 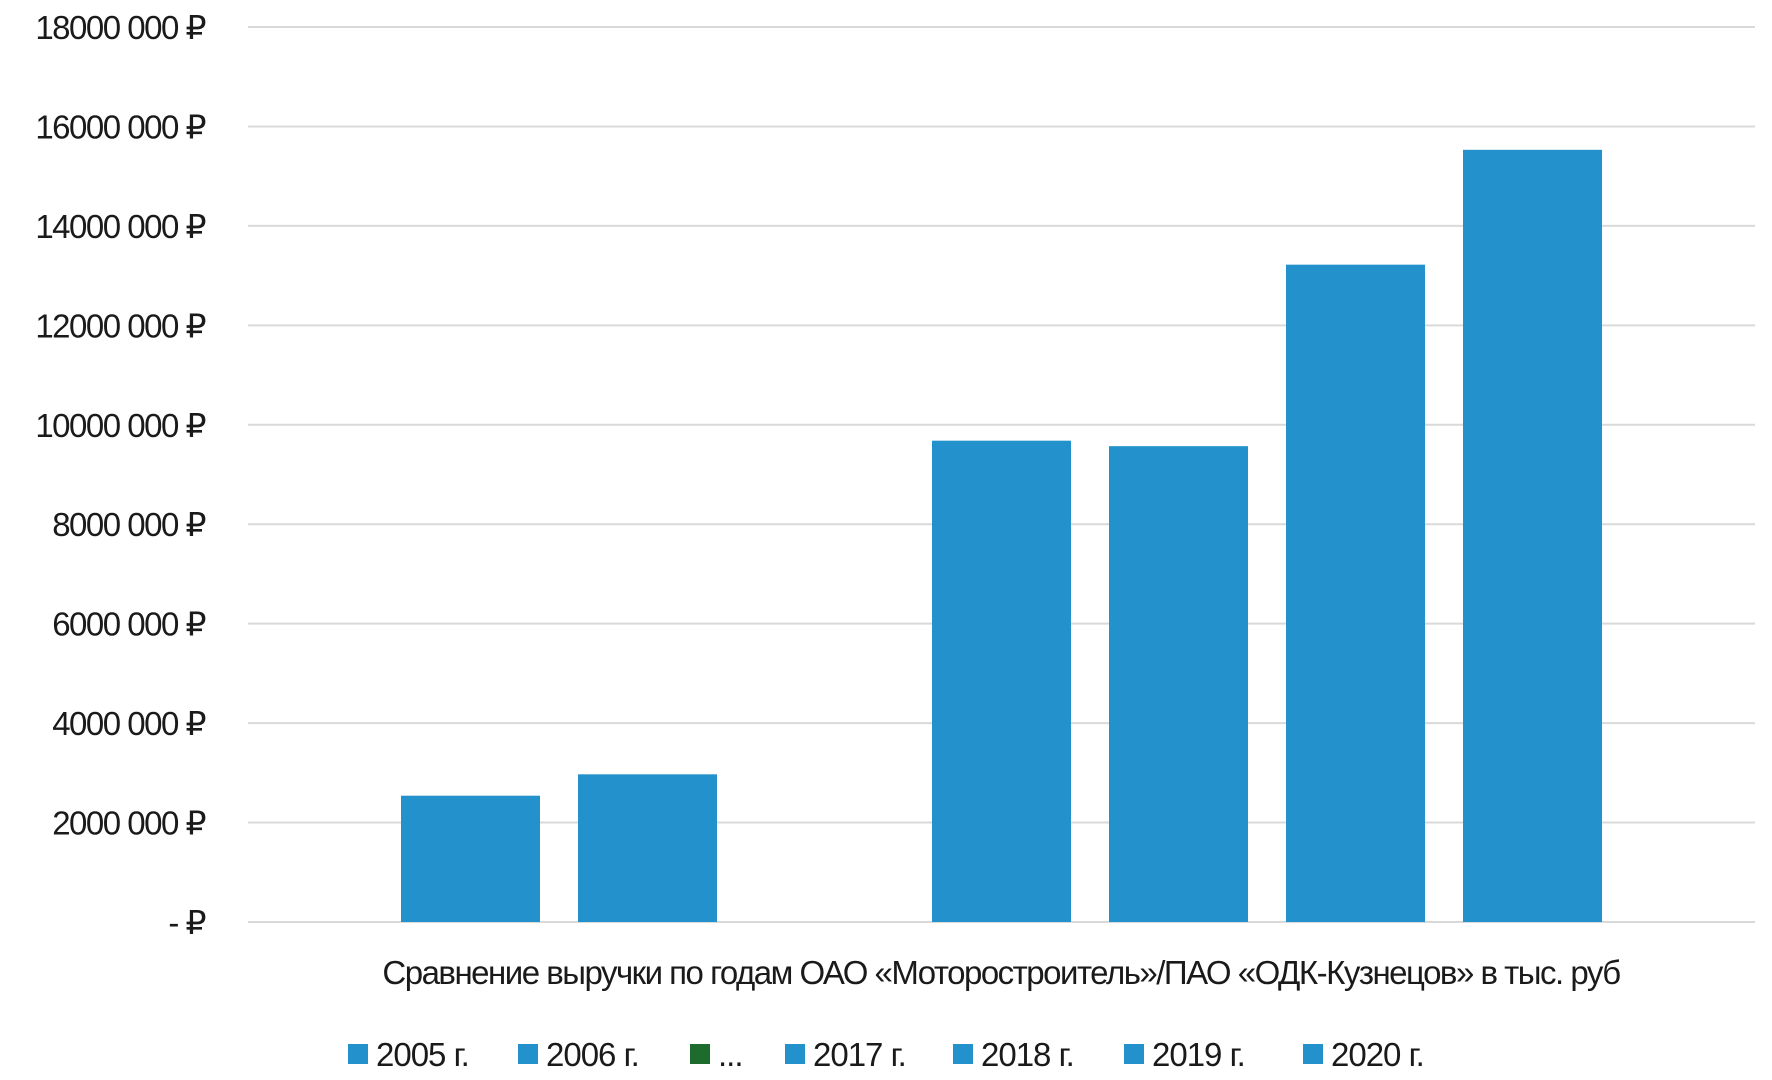 I want to click on y-tick-label: 12000 000 ₽, so click(x=120, y=325).